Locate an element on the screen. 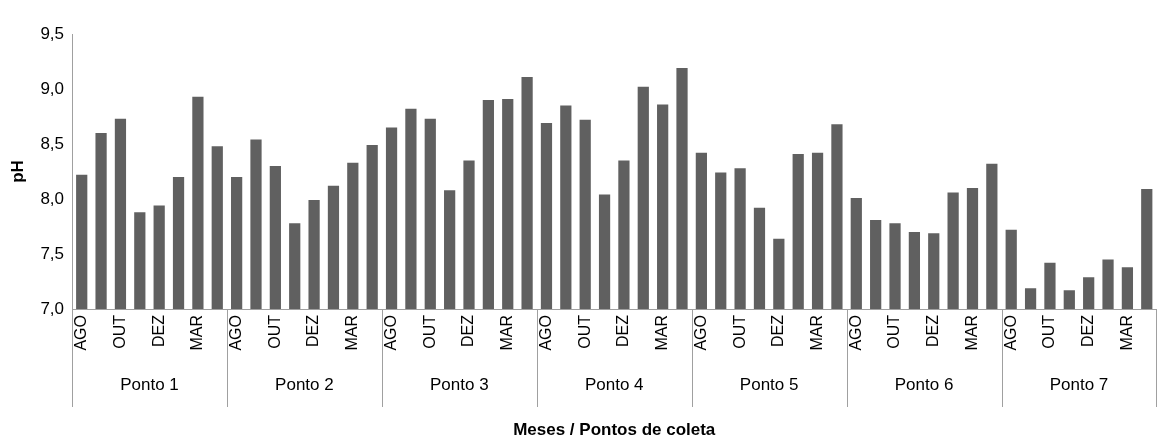 The height and width of the screenshot is (443, 1172). y-tick-label: 8,5 is located at coordinates (52, 143).